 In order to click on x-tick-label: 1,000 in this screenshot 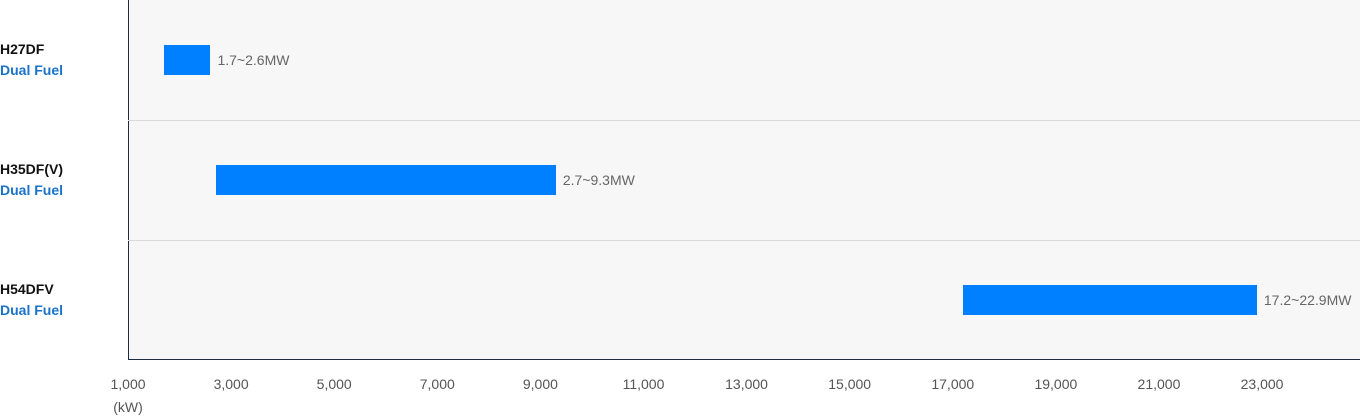, I will do `click(128, 384)`.